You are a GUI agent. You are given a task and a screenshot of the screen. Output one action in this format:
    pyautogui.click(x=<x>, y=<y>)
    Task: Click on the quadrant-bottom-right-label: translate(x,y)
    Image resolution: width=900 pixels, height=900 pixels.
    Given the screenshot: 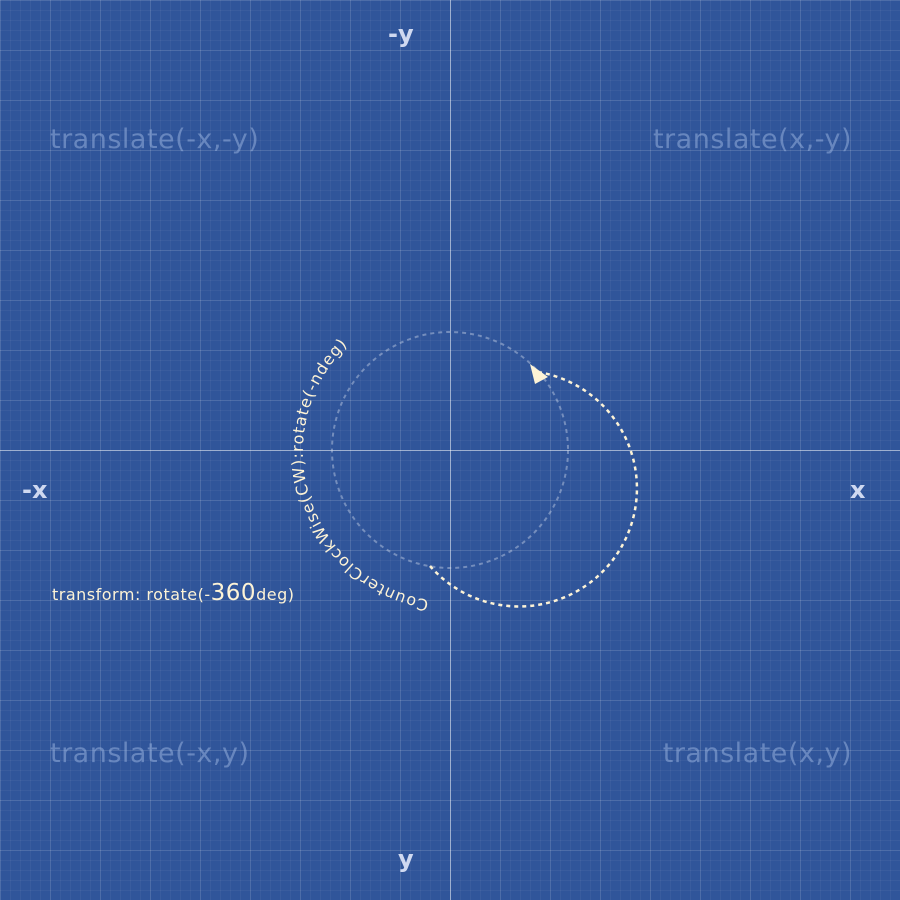 What is the action you would take?
    pyautogui.click(x=757, y=753)
    